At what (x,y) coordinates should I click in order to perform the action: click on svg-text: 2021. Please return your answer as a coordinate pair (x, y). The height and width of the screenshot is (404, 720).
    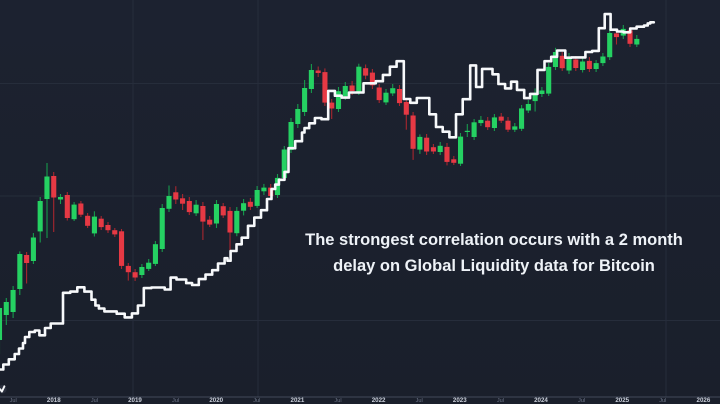
    Looking at the image, I should click on (298, 400).